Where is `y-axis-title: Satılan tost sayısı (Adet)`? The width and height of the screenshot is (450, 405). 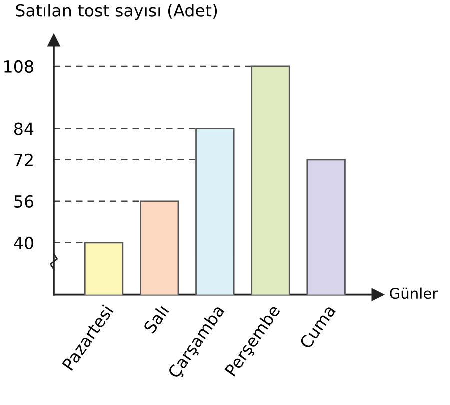 y-axis-title: Satılan tost sayısı (Adet) is located at coordinates (117, 12).